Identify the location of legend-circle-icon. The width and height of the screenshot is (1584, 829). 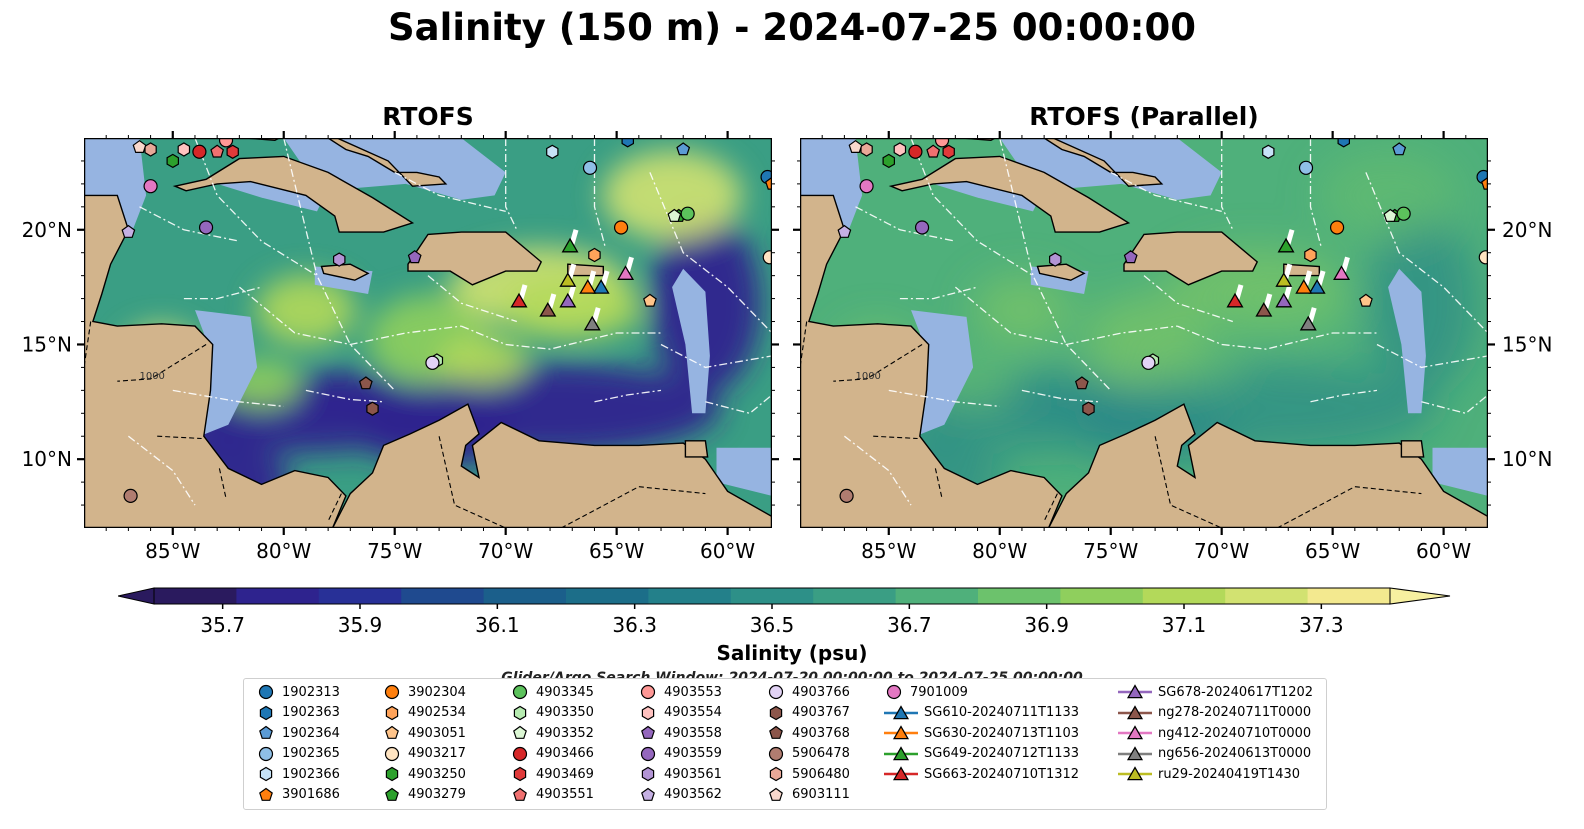
(520, 692).